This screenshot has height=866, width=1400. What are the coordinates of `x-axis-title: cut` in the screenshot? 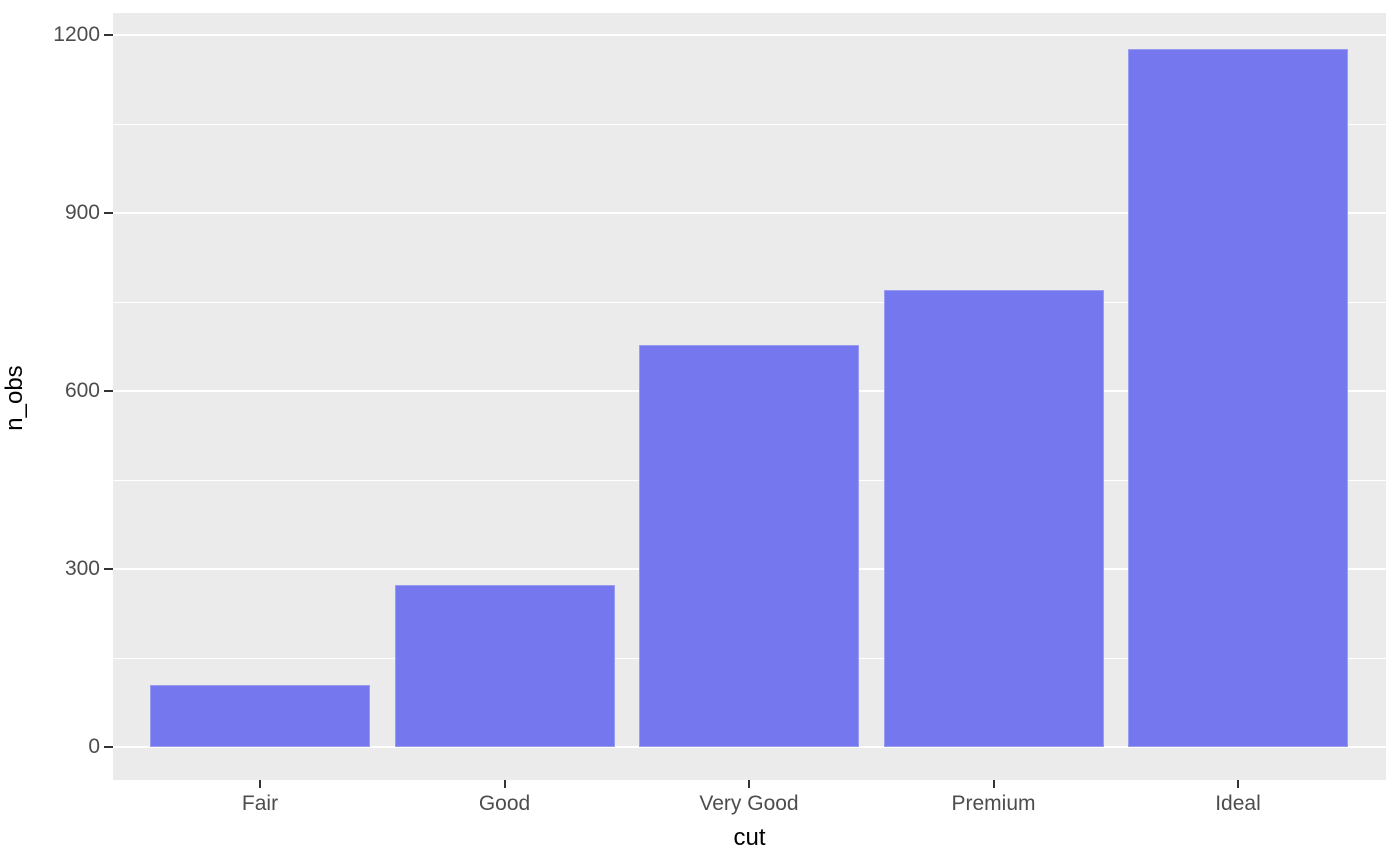 It's located at (749, 837).